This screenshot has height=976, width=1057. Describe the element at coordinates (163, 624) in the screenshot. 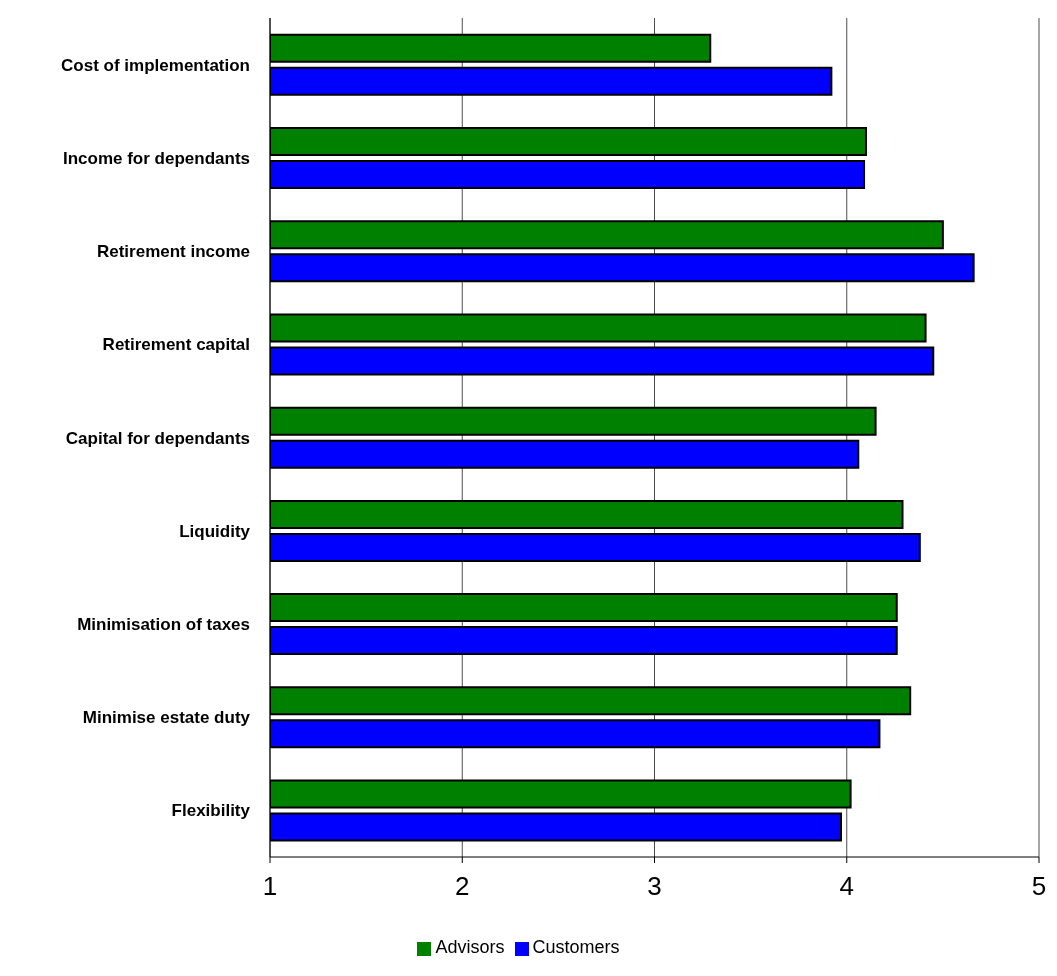

I see `y-tick-label: Minimisation of taxes` at that location.